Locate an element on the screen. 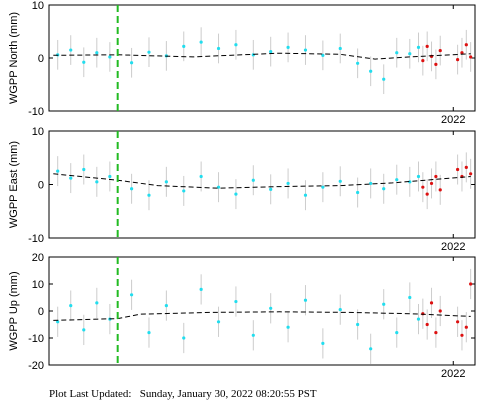  x-tick-label: 2022 is located at coordinates (453, 374).